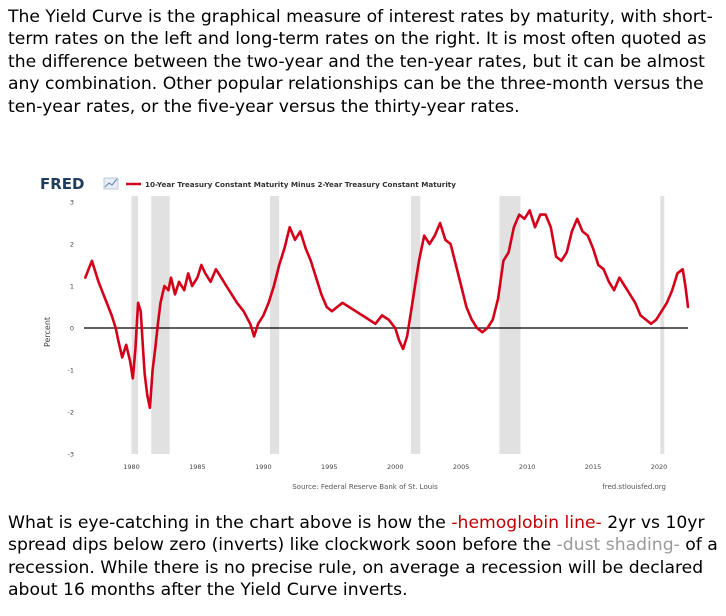  I want to click on x-tick-label: 1990, so click(263, 467).